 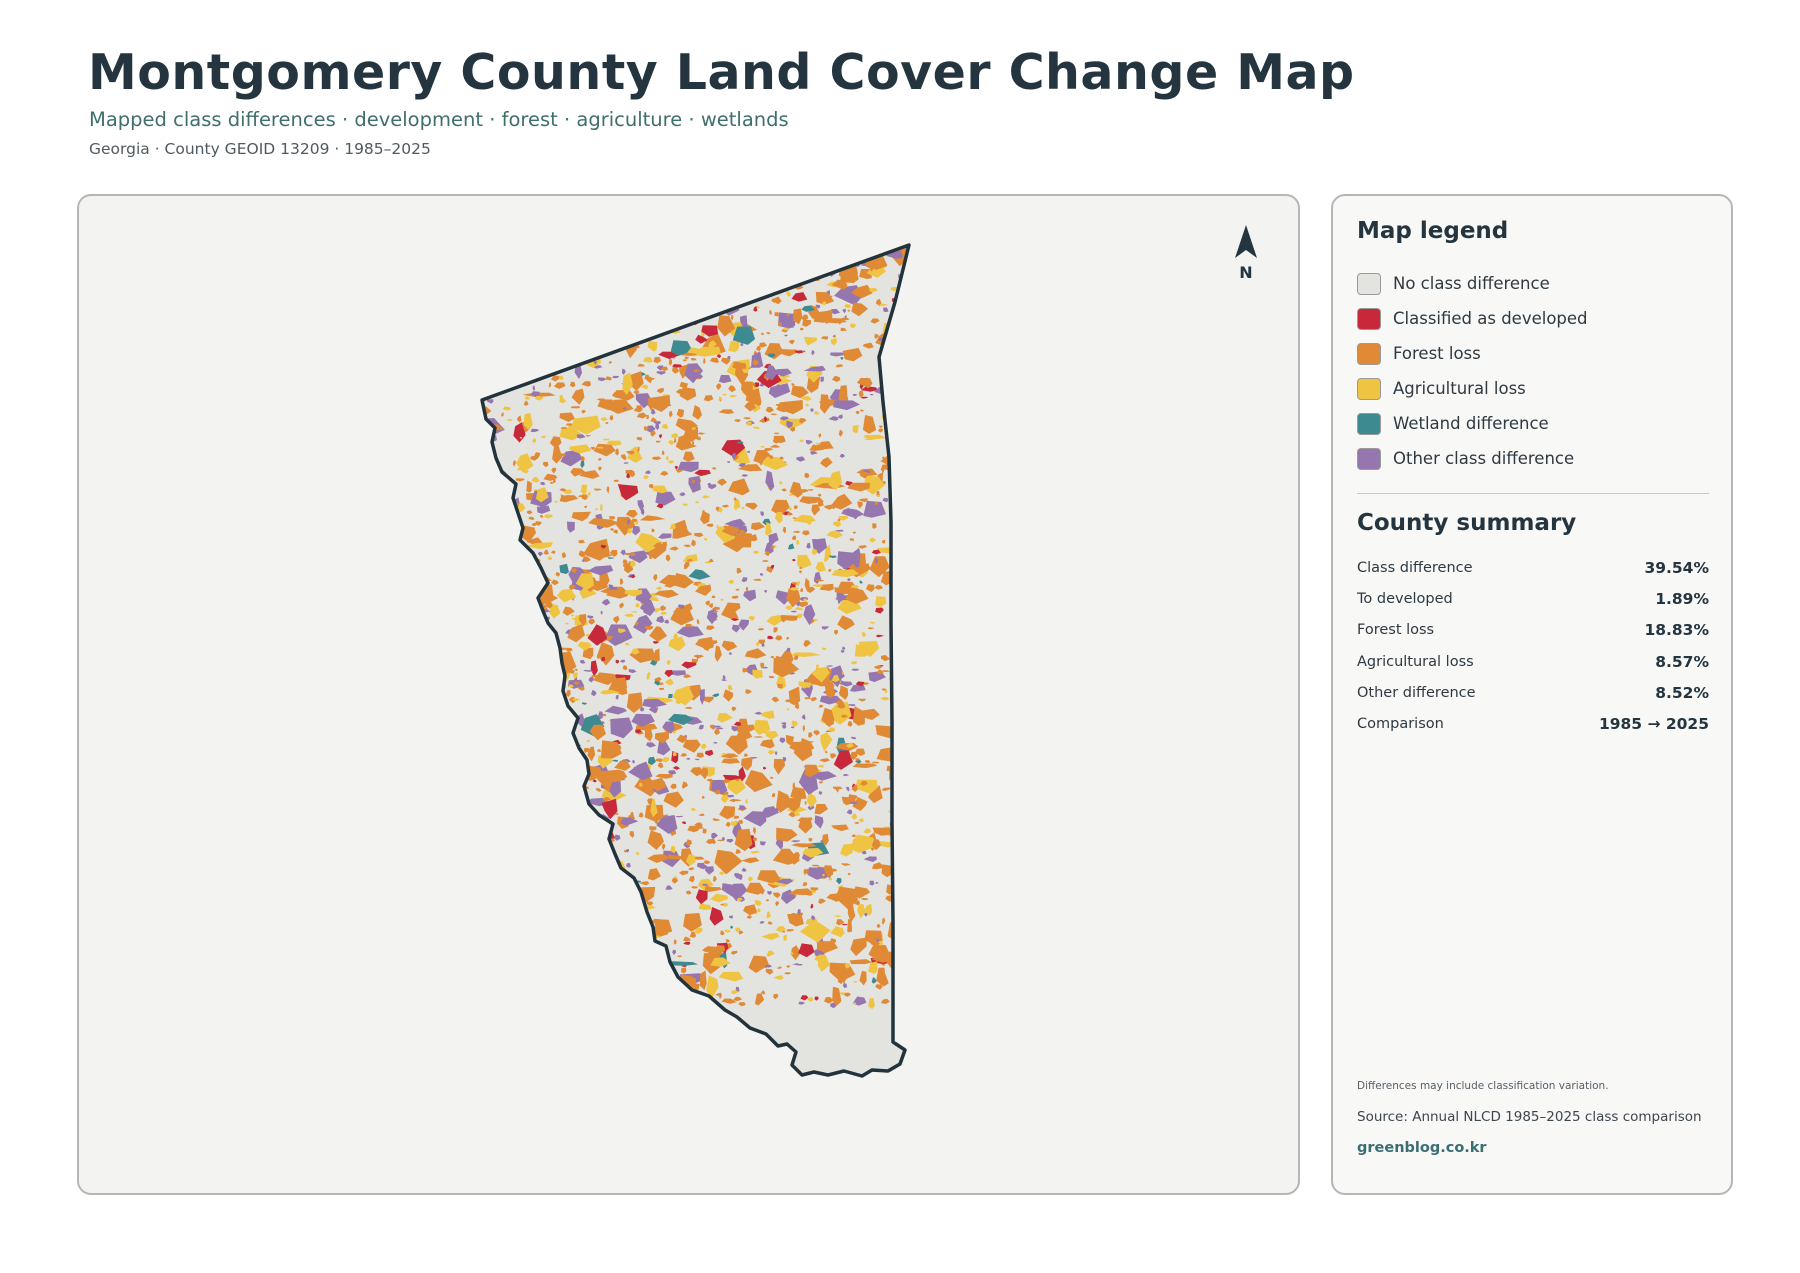 What do you see at coordinates (1682, 598) in the screenshot?
I see `summary-value: 1.89%` at bounding box center [1682, 598].